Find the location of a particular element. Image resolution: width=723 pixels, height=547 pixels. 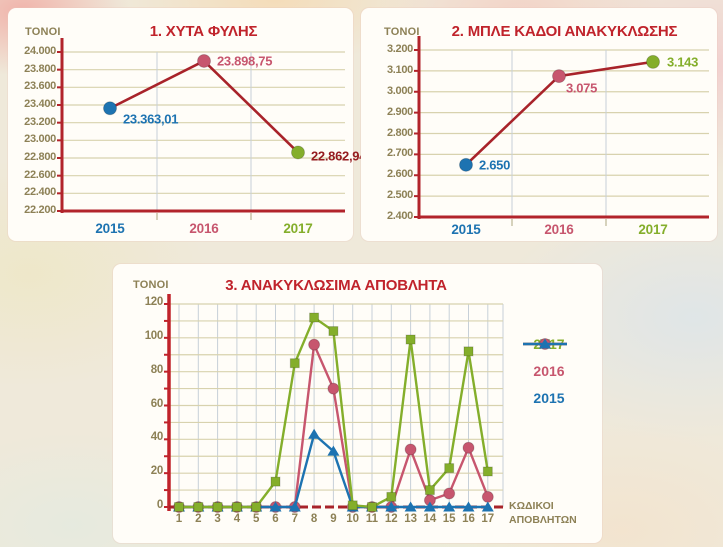

y-tick-label: 22.600 is located at coordinates (40, 174).